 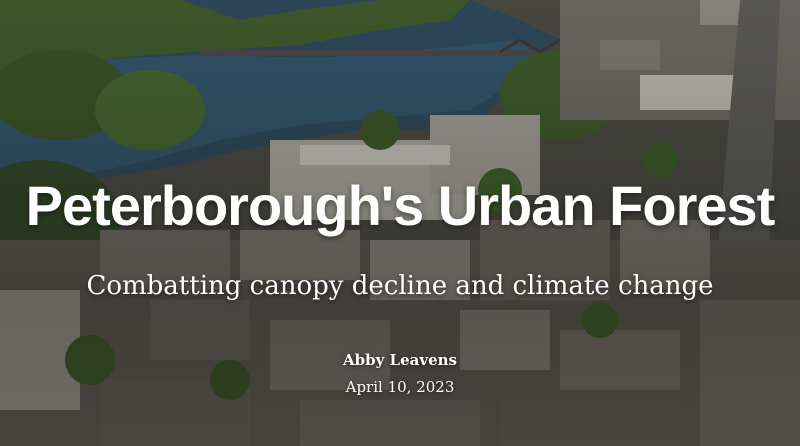 I want to click on page-title: Peterborough's Urban Forest, so click(x=400, y=205).